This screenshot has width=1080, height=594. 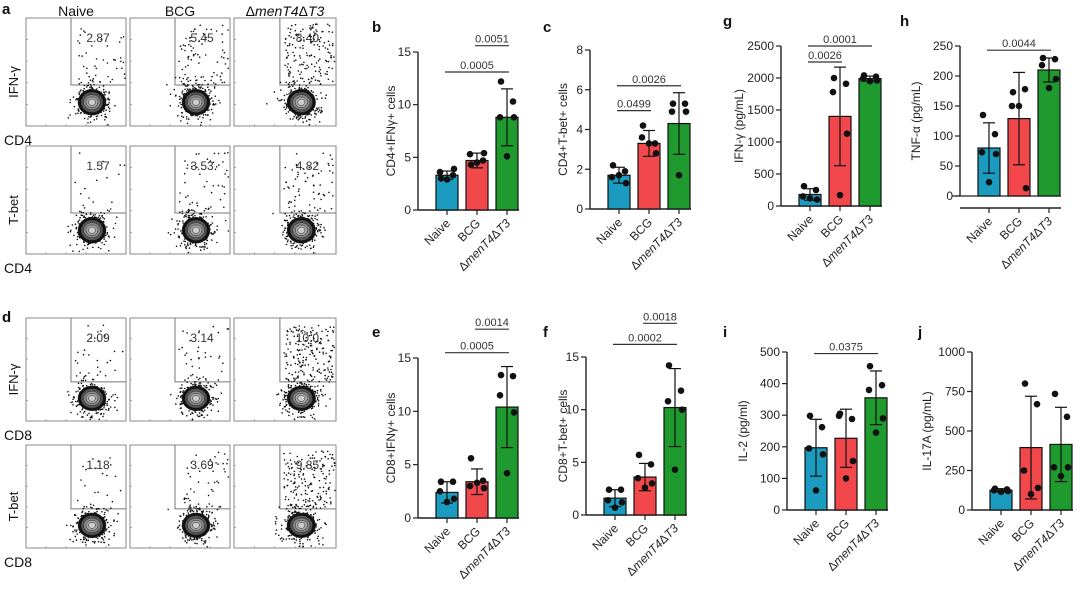 What do you see at coordinates (180, 200) in the screenshot?
I see `flow-plot: 3.53` at bounding box center [180, 200].